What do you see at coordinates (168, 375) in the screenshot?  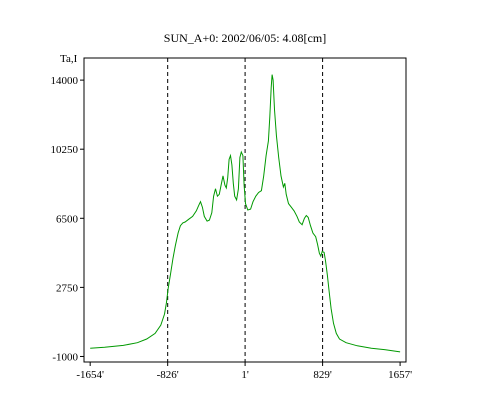 I see `x-tick-label-1: -826'` at bounding box center [168, 375].